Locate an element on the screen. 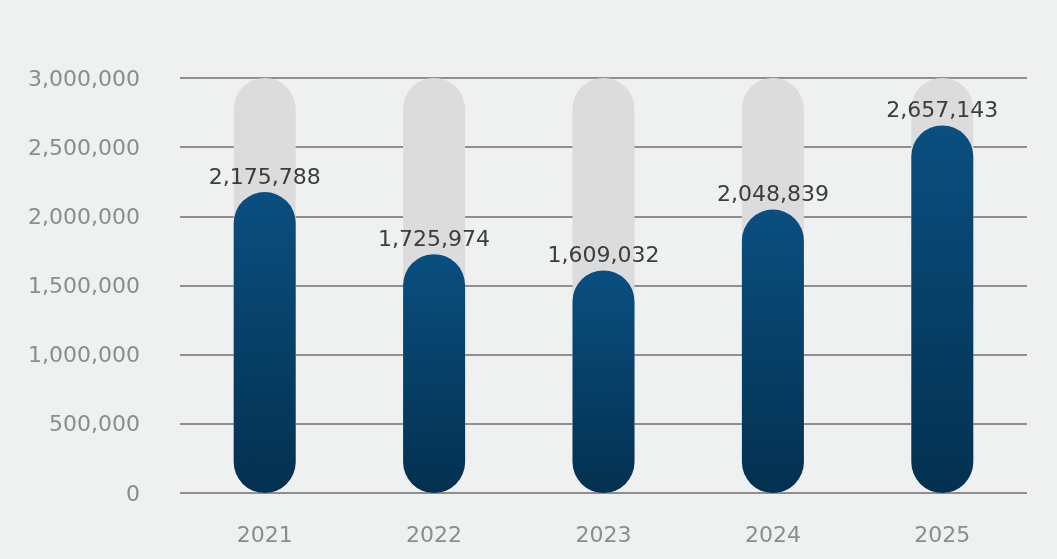 The height and width of the screenshot is (559, 1057). data-label: 1,725,974 is located at coordinates (434, 238).